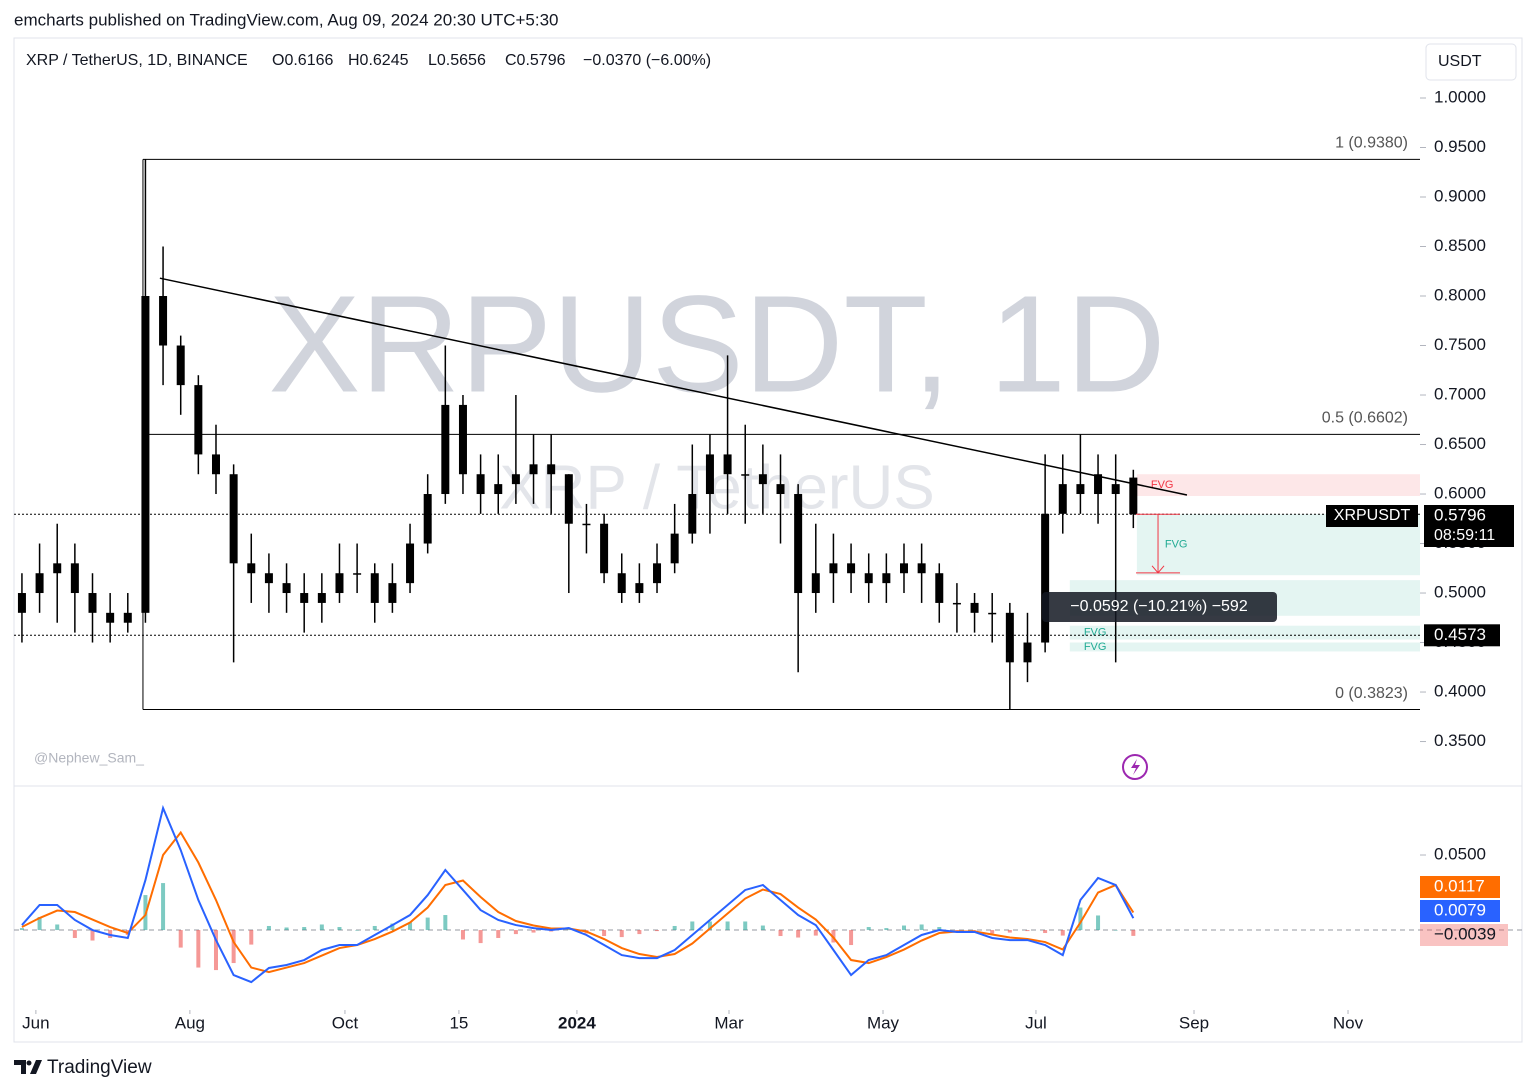 This screenshot has width=1536, height=1092. What do you see at coordinates (1460, 740) in the screenshot?
I see `y-tick-label: 0.3500` at bounding box center [1460, 740].